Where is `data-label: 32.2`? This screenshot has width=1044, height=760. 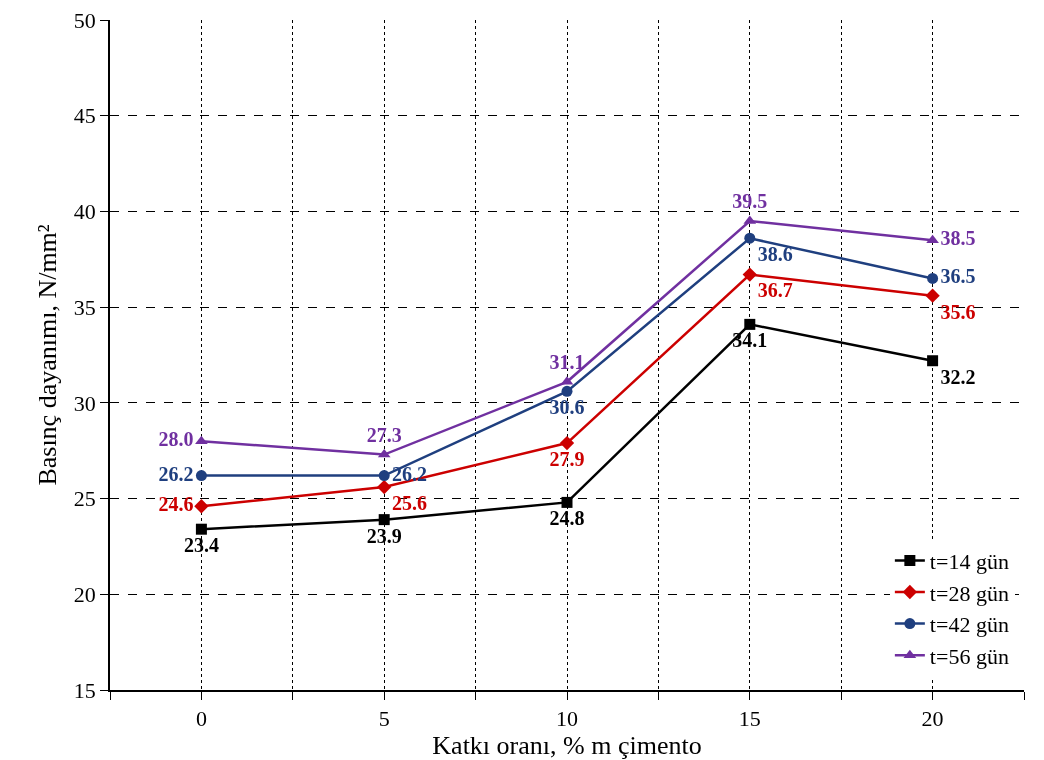
data-label: 32.2 is located at coordinates (958, 376).